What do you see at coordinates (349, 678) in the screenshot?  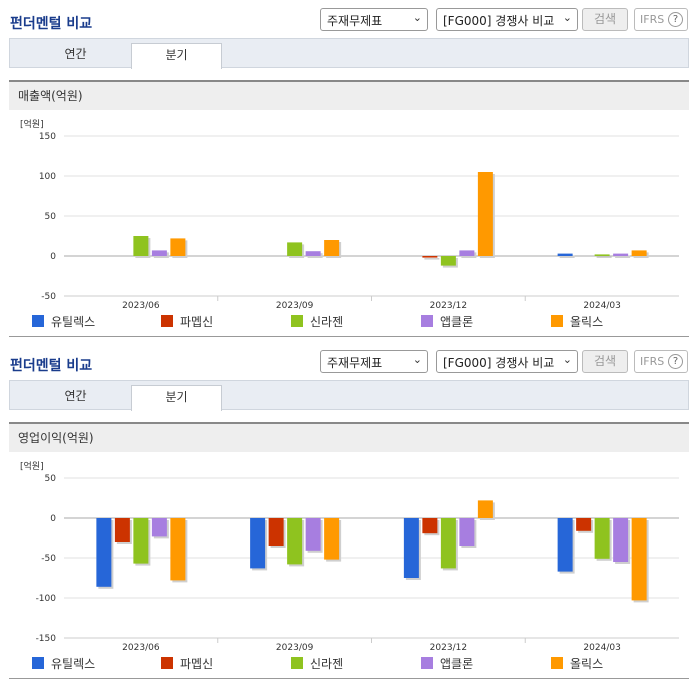 I see `panel-divider` at bounding box center [349, 678].